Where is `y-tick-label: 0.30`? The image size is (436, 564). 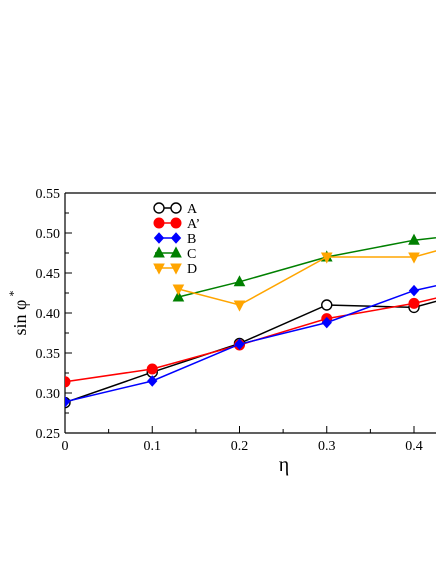
y-tick-label: 0.30 is located at coordinates (48, 394).